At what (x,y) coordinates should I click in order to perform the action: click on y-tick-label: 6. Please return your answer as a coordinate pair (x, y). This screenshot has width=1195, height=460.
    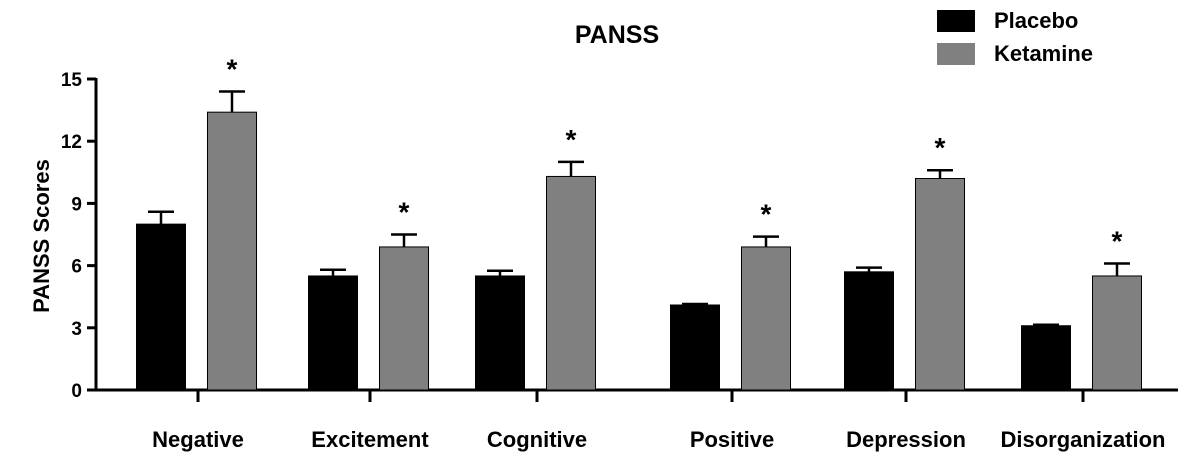
    Looking at the image, I should click on (76, 267).